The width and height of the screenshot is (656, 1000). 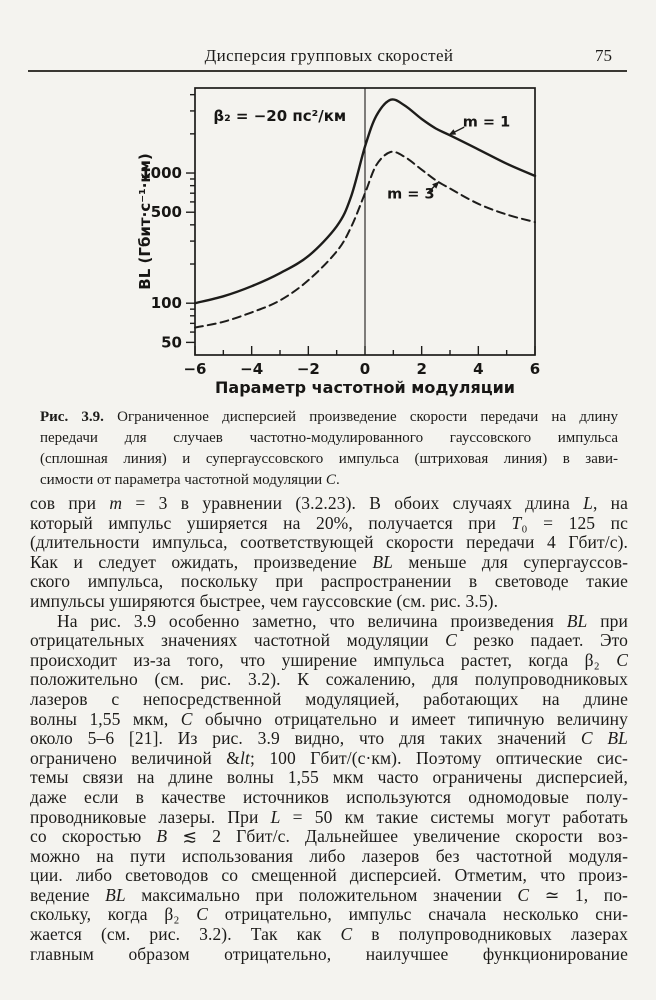 I want to click on page-number: 75, so click(x=603, y=55).